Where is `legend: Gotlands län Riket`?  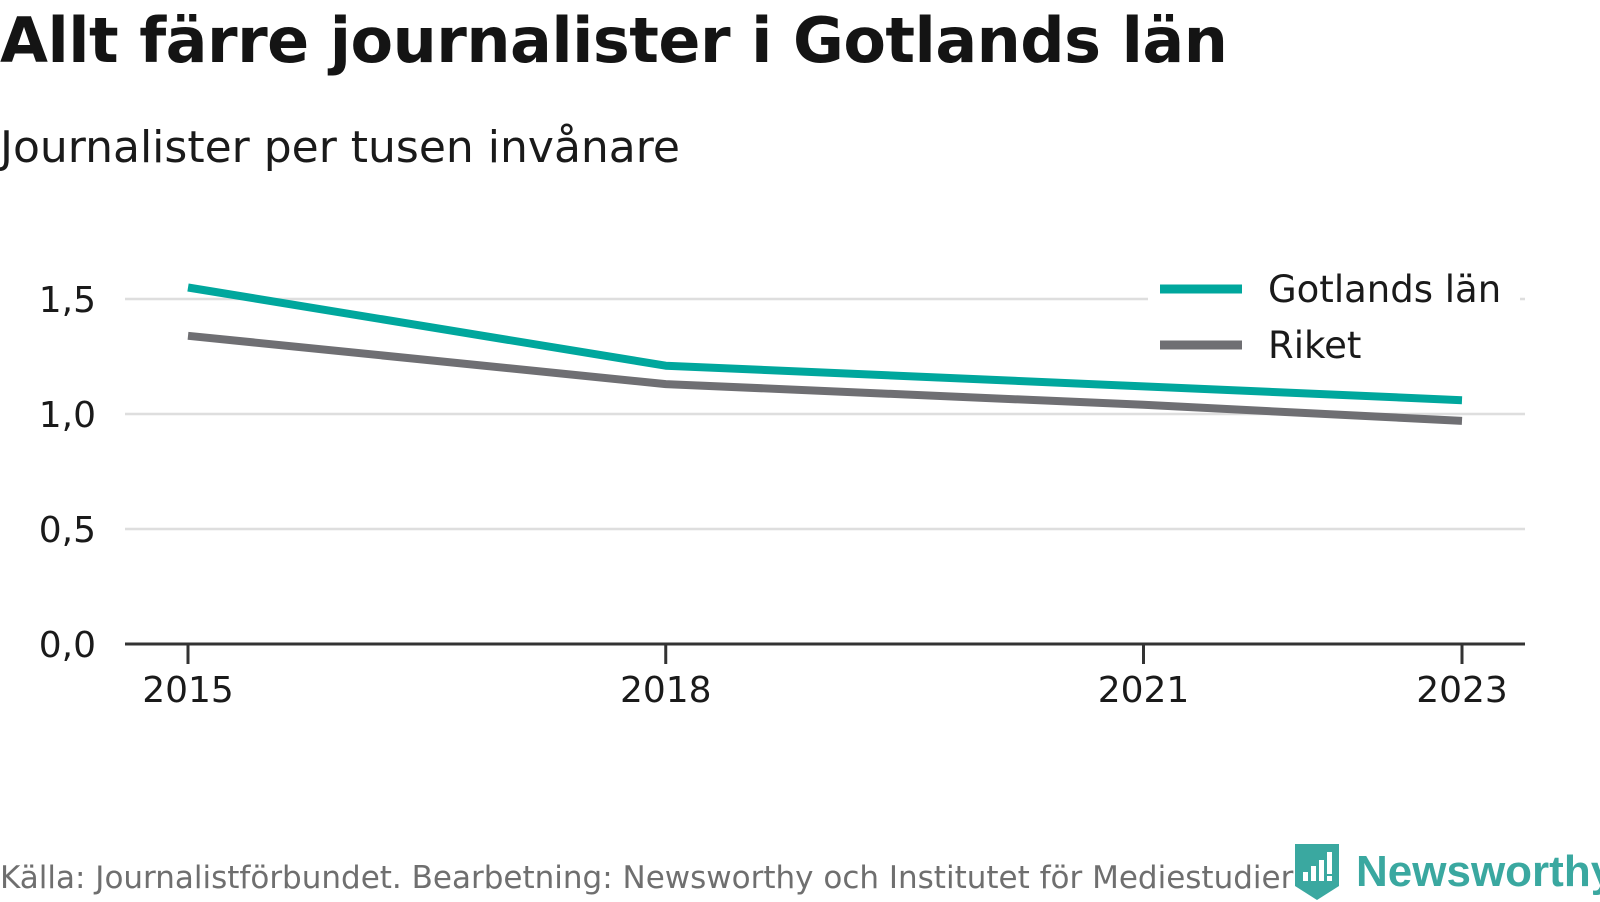
legend: Gotlands län Riket is located at coordinates (1334, 317).